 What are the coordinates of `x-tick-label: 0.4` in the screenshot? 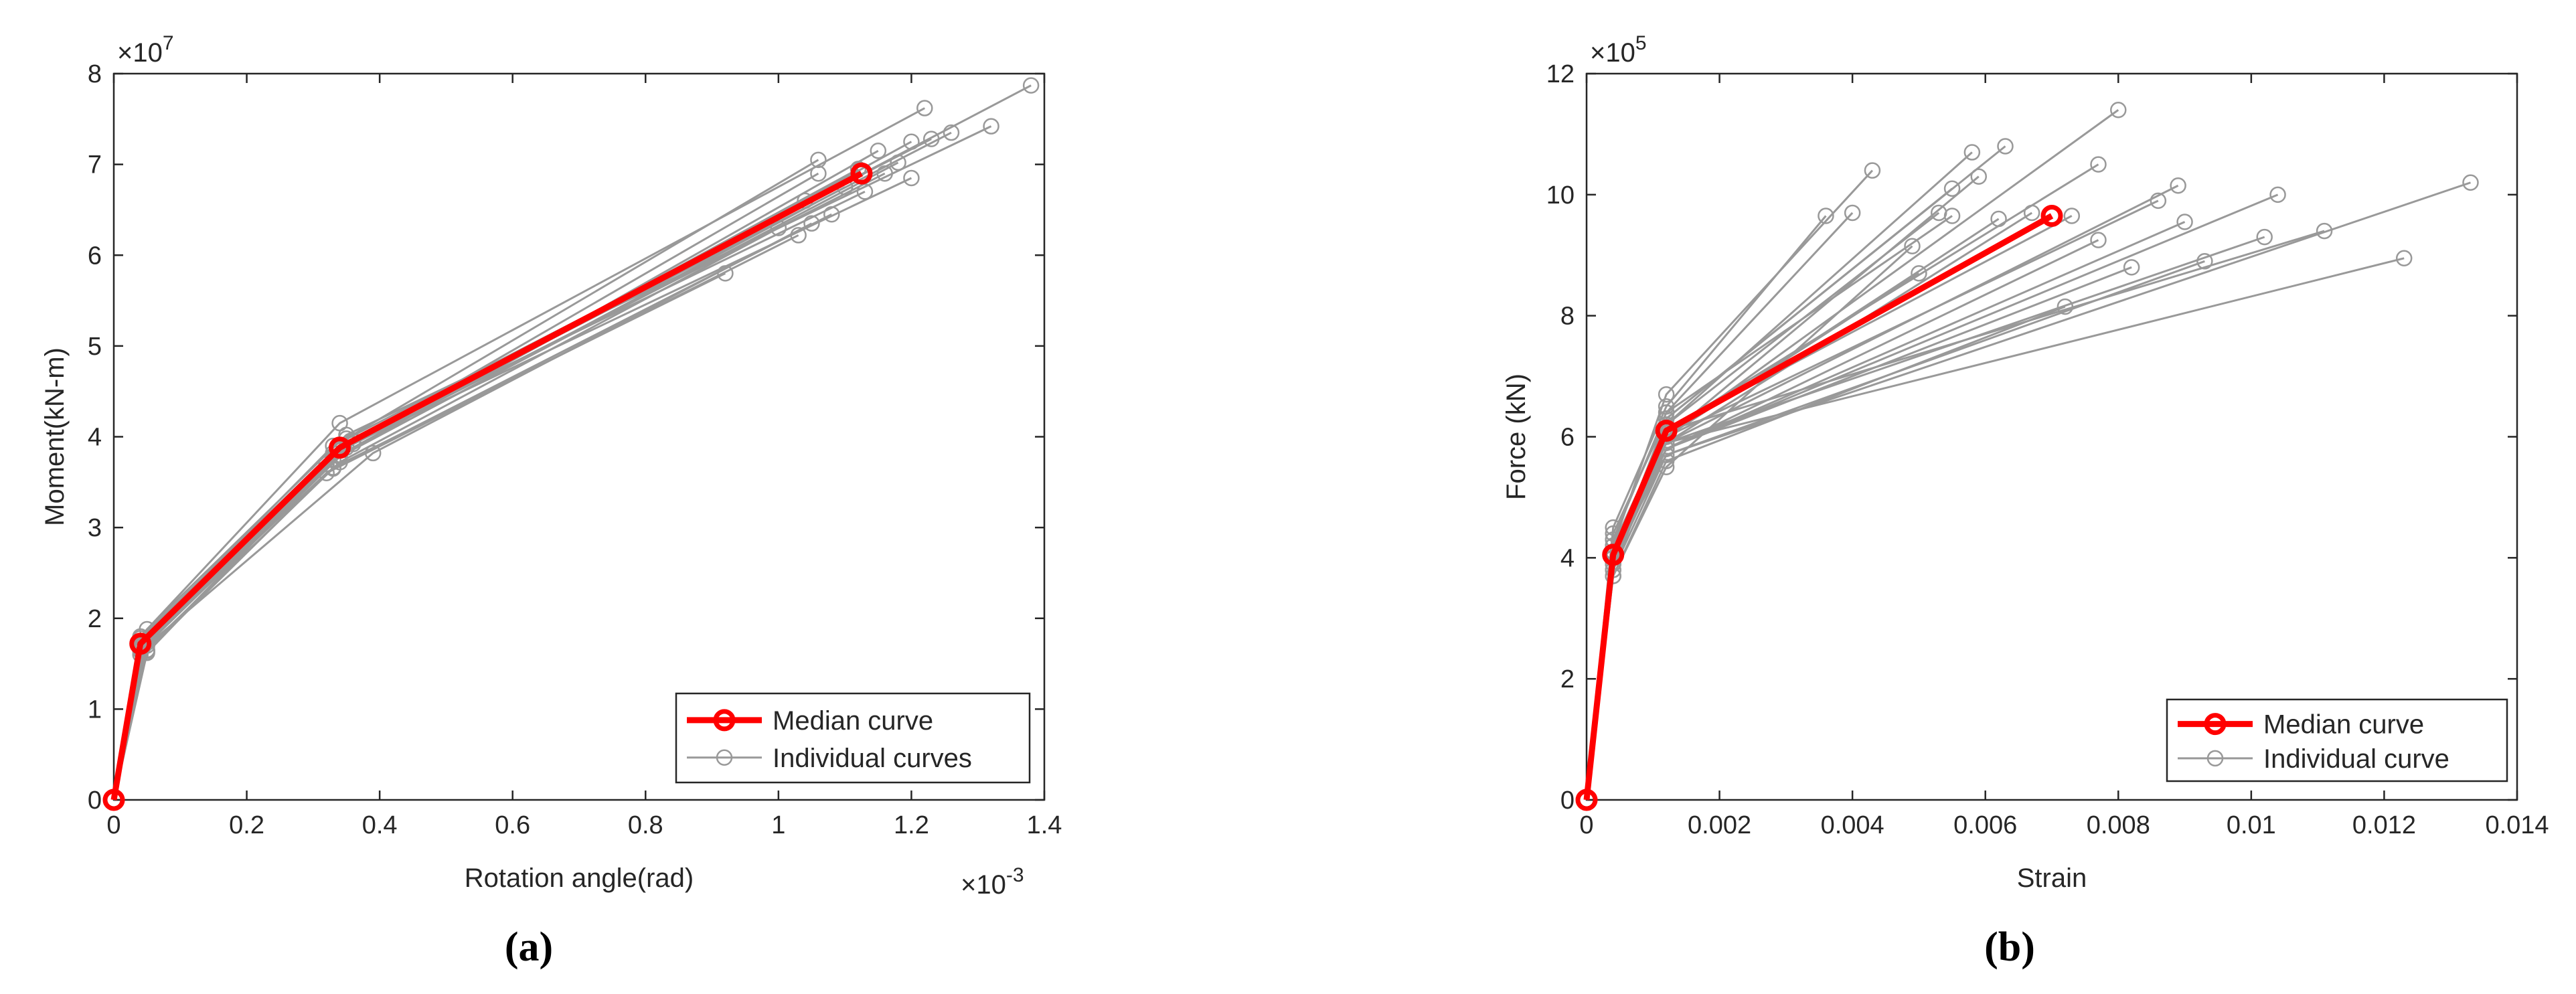 It's located at (380, 825).